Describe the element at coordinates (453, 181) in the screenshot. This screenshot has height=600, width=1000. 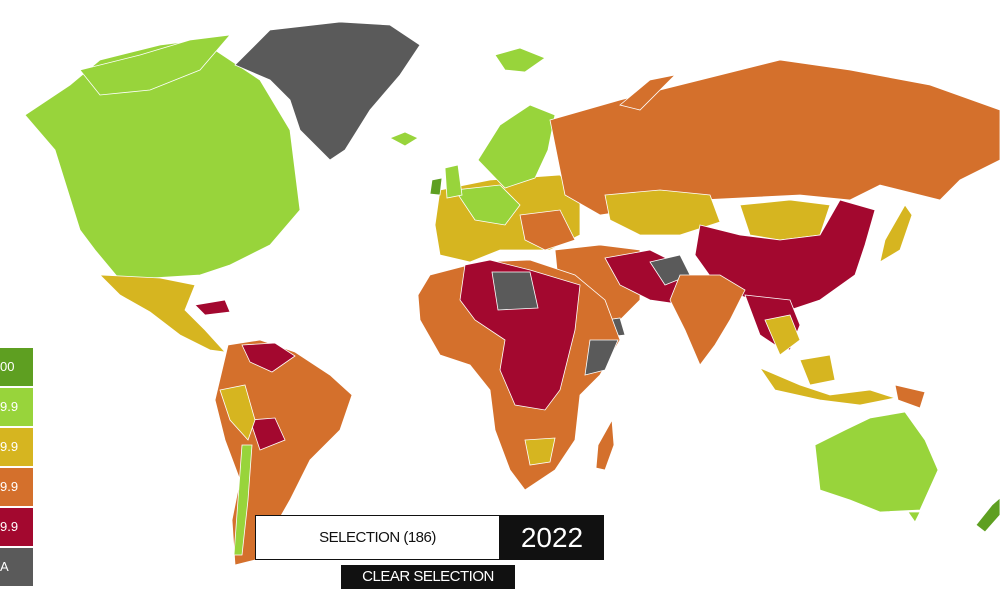
I see `uk` at that location.